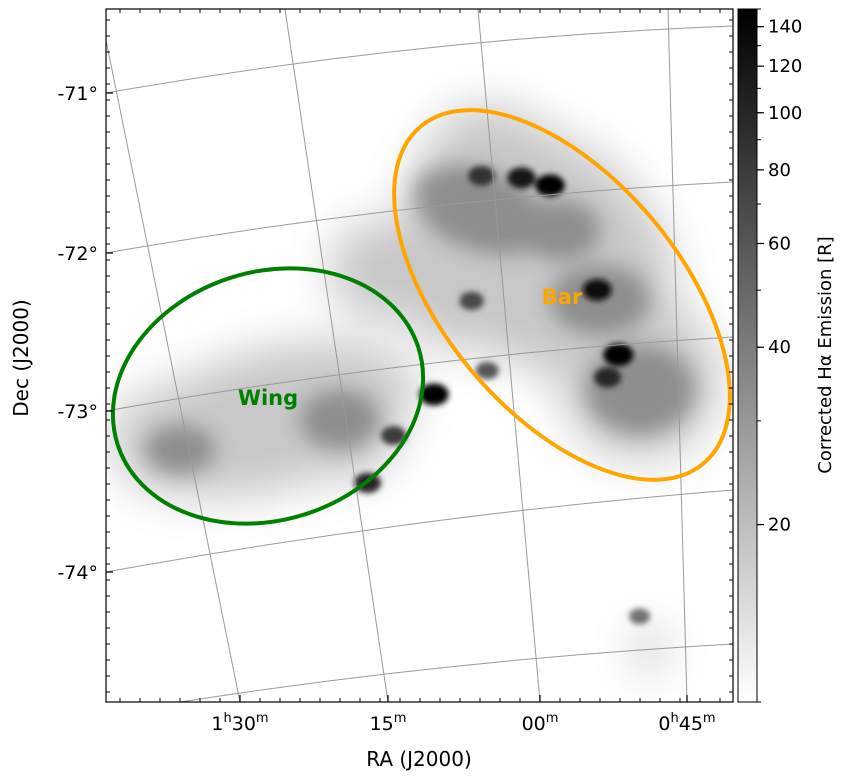 This screenshot has width=847, height=781. Describe the element at coordinates (388, 723) in the screenshot. I see `ra-tick-label: 15m` at that location.